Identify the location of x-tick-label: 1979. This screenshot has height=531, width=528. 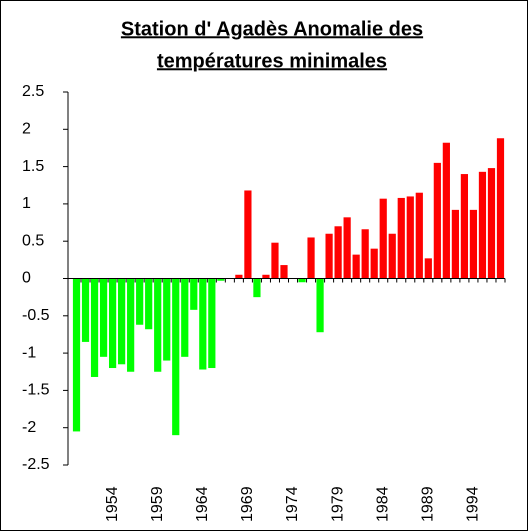
(337, 504).